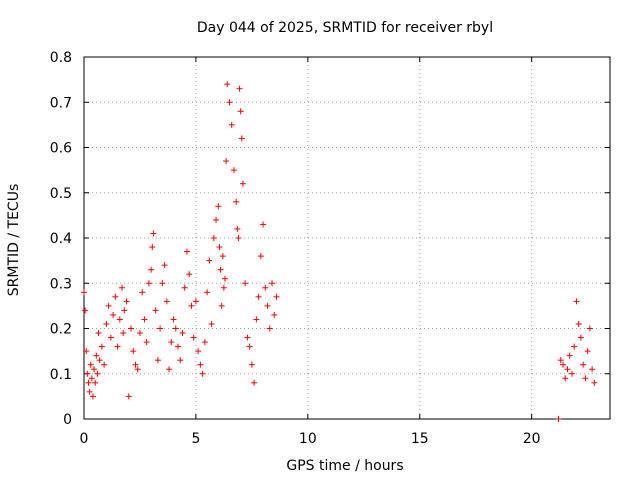 This screenshot has width=640, height=480. What do you see at coordinates (195, 439) in the screenshot?
I see `x-tick-label: 5` at bounding box center [195, 439].